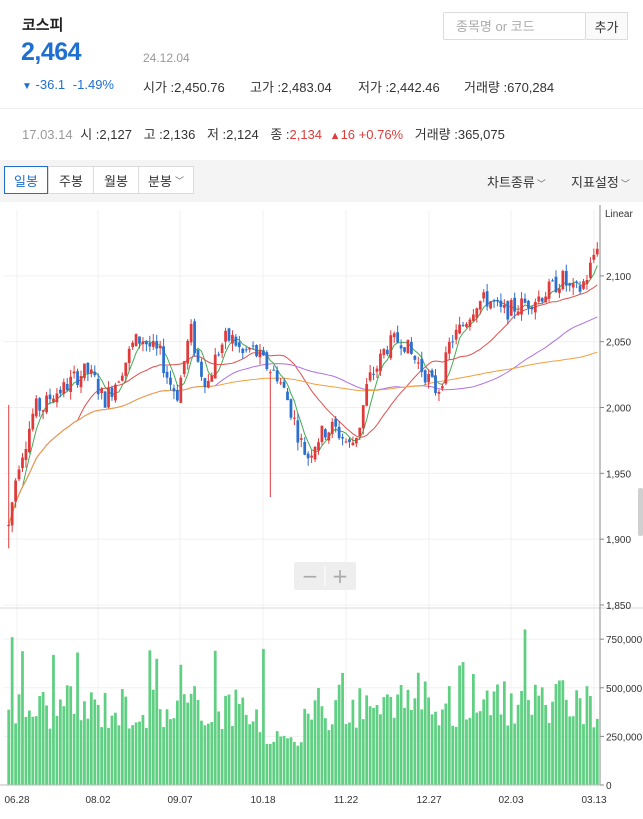 The width and height of the screenshot is (643, 819). Describe the element at coordinates (618, 474) in the screenshot. I see `price-tick-label: 1,950` at that location.